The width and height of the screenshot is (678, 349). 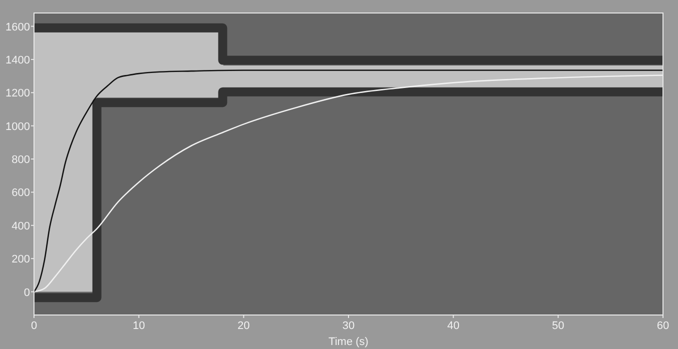 I want to click on y-tick-label: 0, so click(x=27, y=292).